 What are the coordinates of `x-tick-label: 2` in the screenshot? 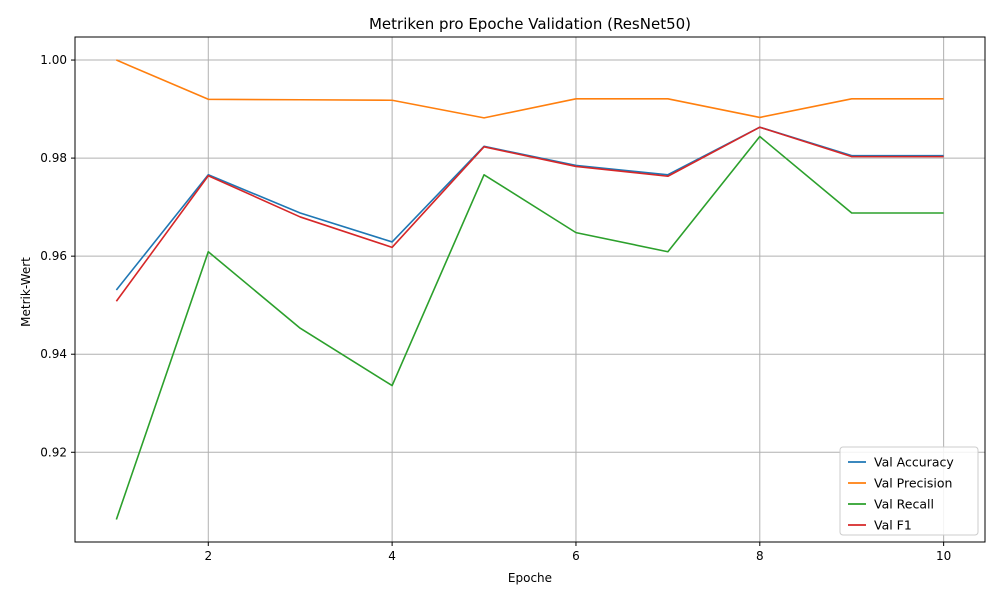 It's located at (208, 556).